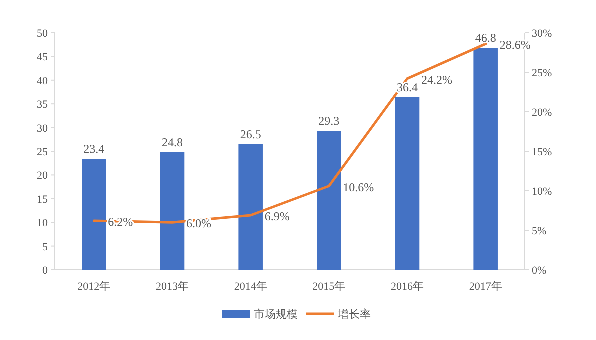 The image size is (596, 340). Describe the element at coordinates (42, 81) in the screenshot. I see `y-tick-label: 40` at that location.